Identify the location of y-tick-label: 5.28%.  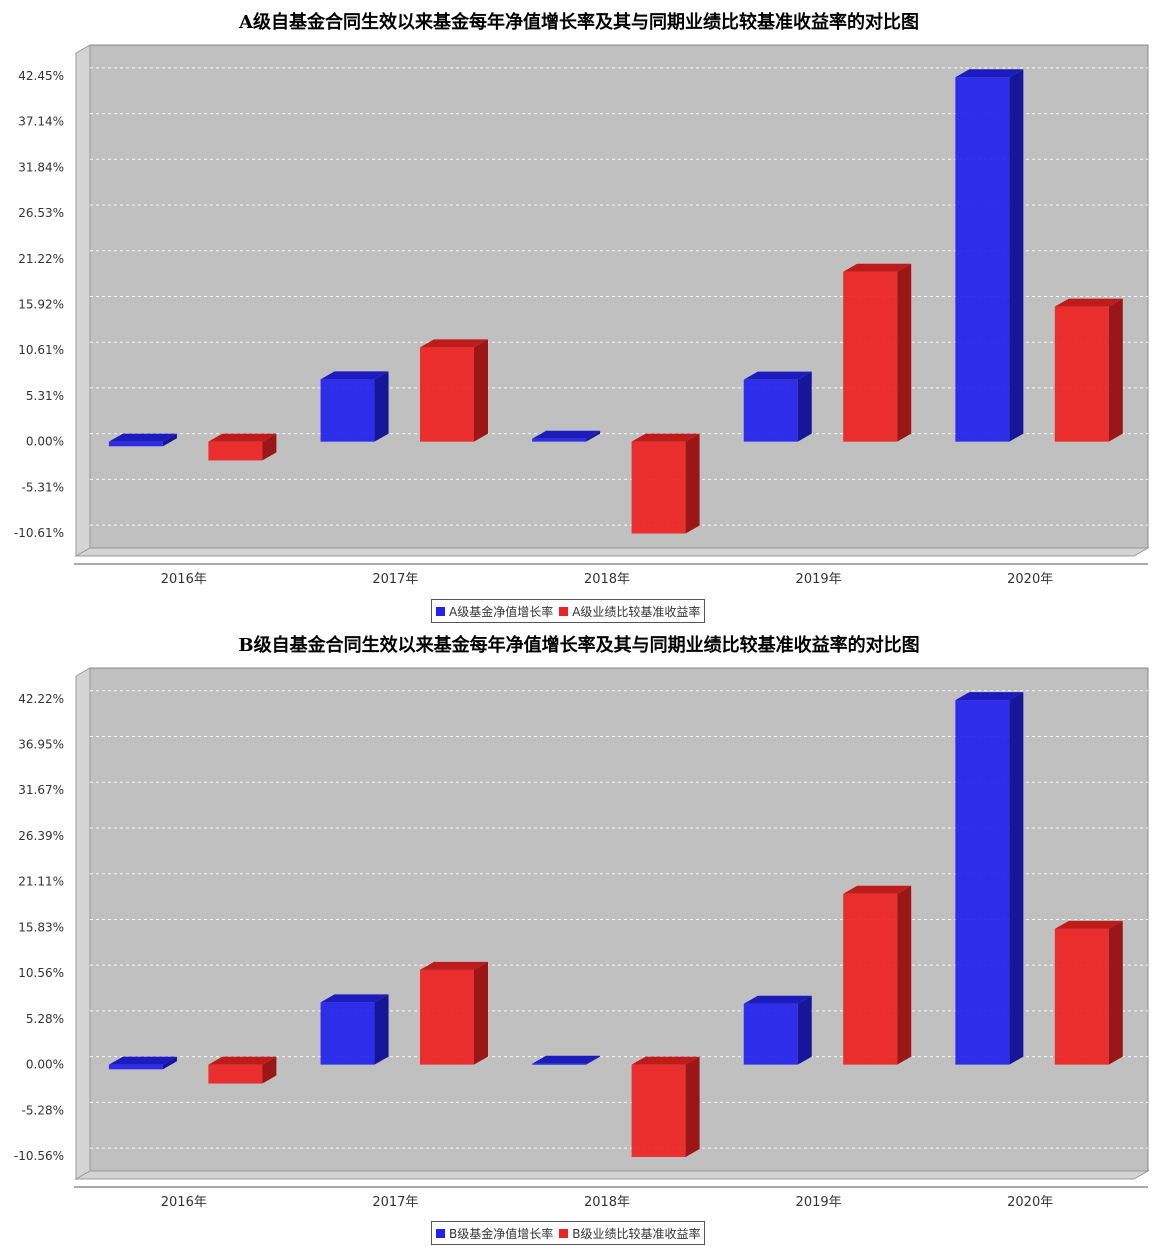
(45, 1019).